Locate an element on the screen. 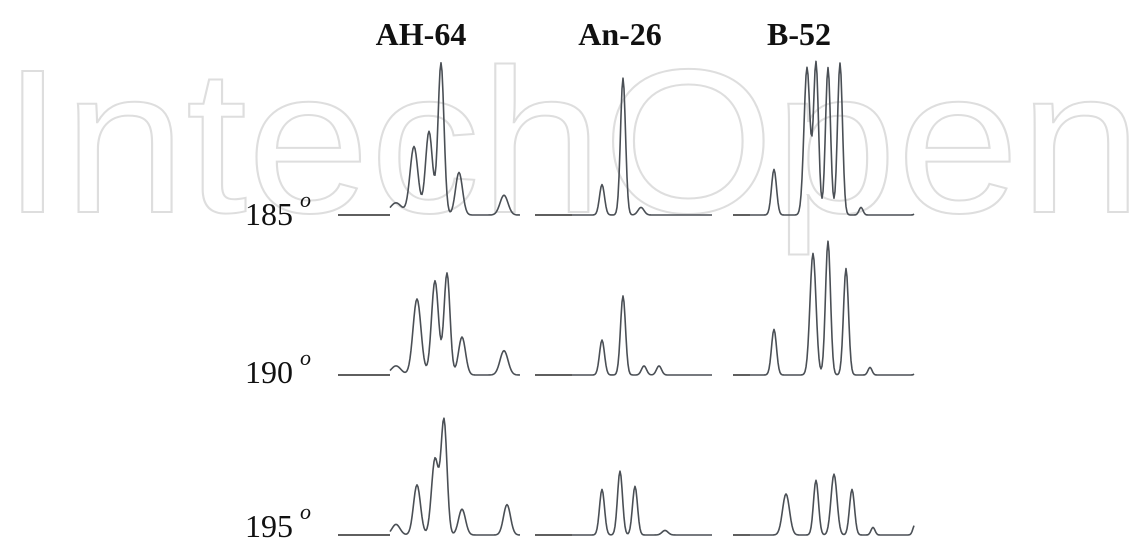 This screenshot has height=540, width=1145. column-label-b52: B-52 is located at coordinates (799, 34).